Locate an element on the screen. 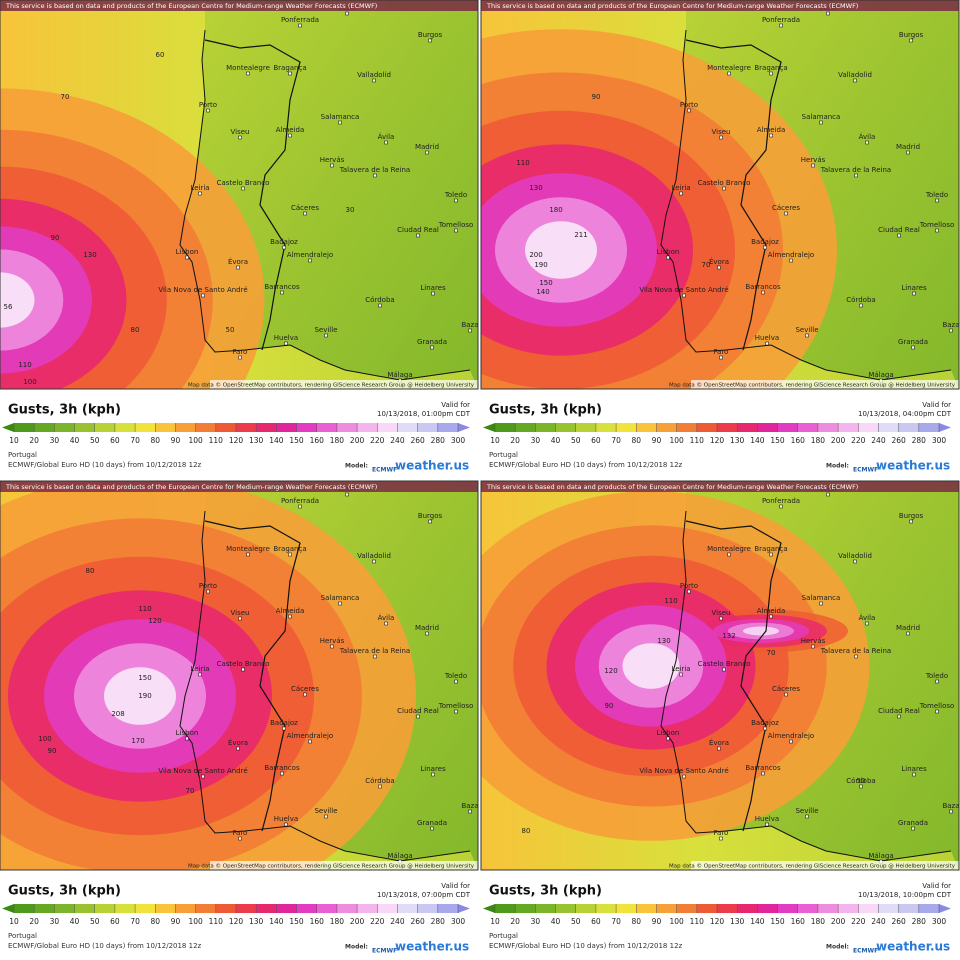 This screenshot has width=960, height=960. contour-label: 30 is located at coordinates (350, 210).